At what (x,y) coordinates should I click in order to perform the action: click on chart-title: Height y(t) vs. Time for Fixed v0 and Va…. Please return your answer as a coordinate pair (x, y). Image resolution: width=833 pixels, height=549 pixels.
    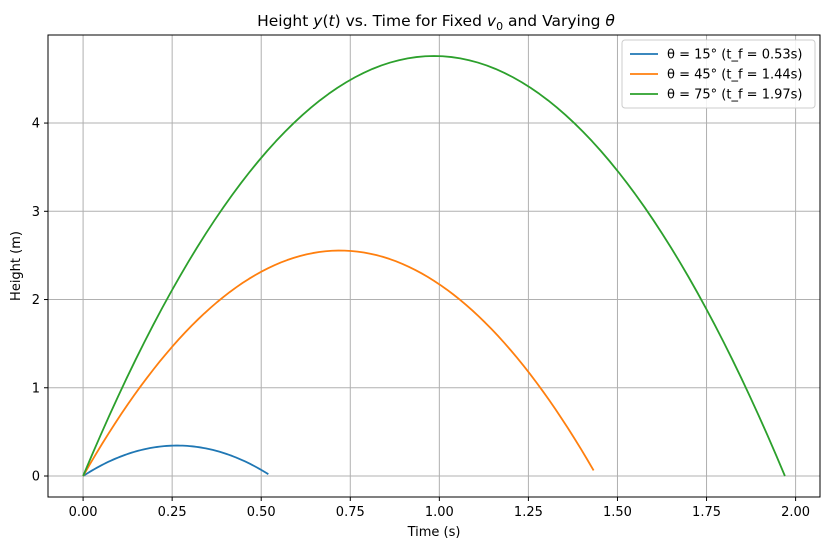
    Looking at the image, I should click on (436, 22).